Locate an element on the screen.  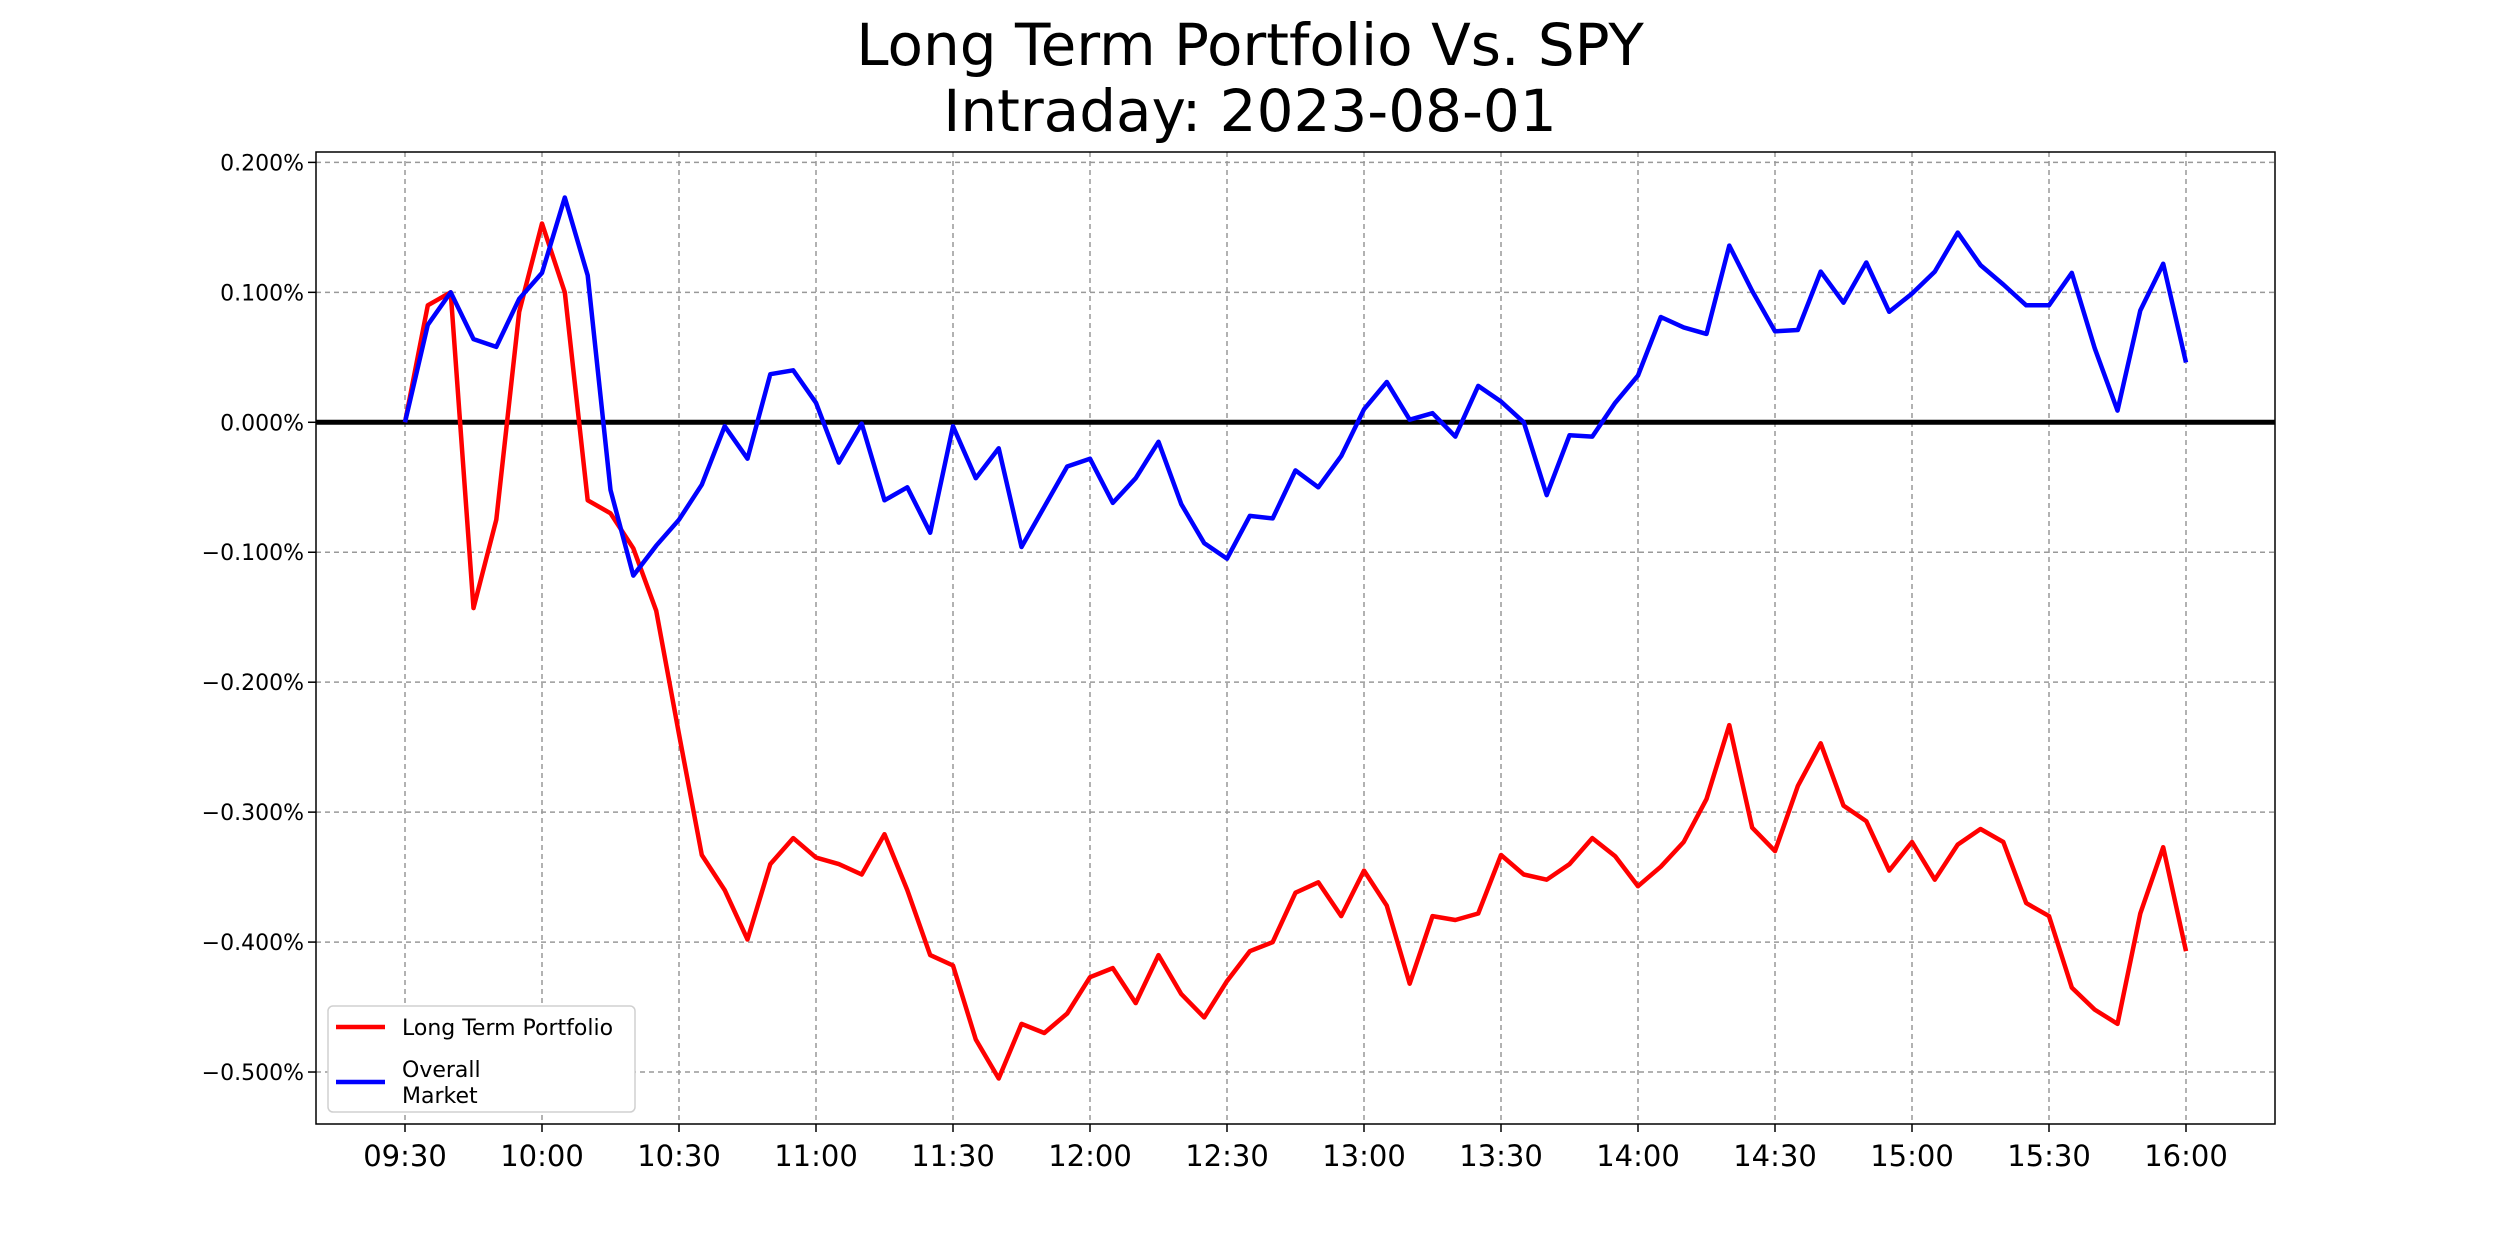
x-tick-label: 11:00 is located at coordinates (816, 1156).